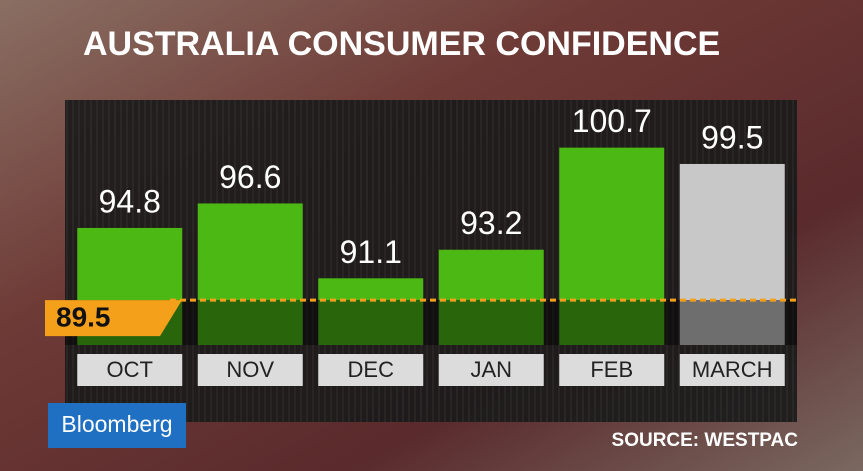 This screenshot has width=863, height=471. I want to click on below-line-shade, so click(431, 322).